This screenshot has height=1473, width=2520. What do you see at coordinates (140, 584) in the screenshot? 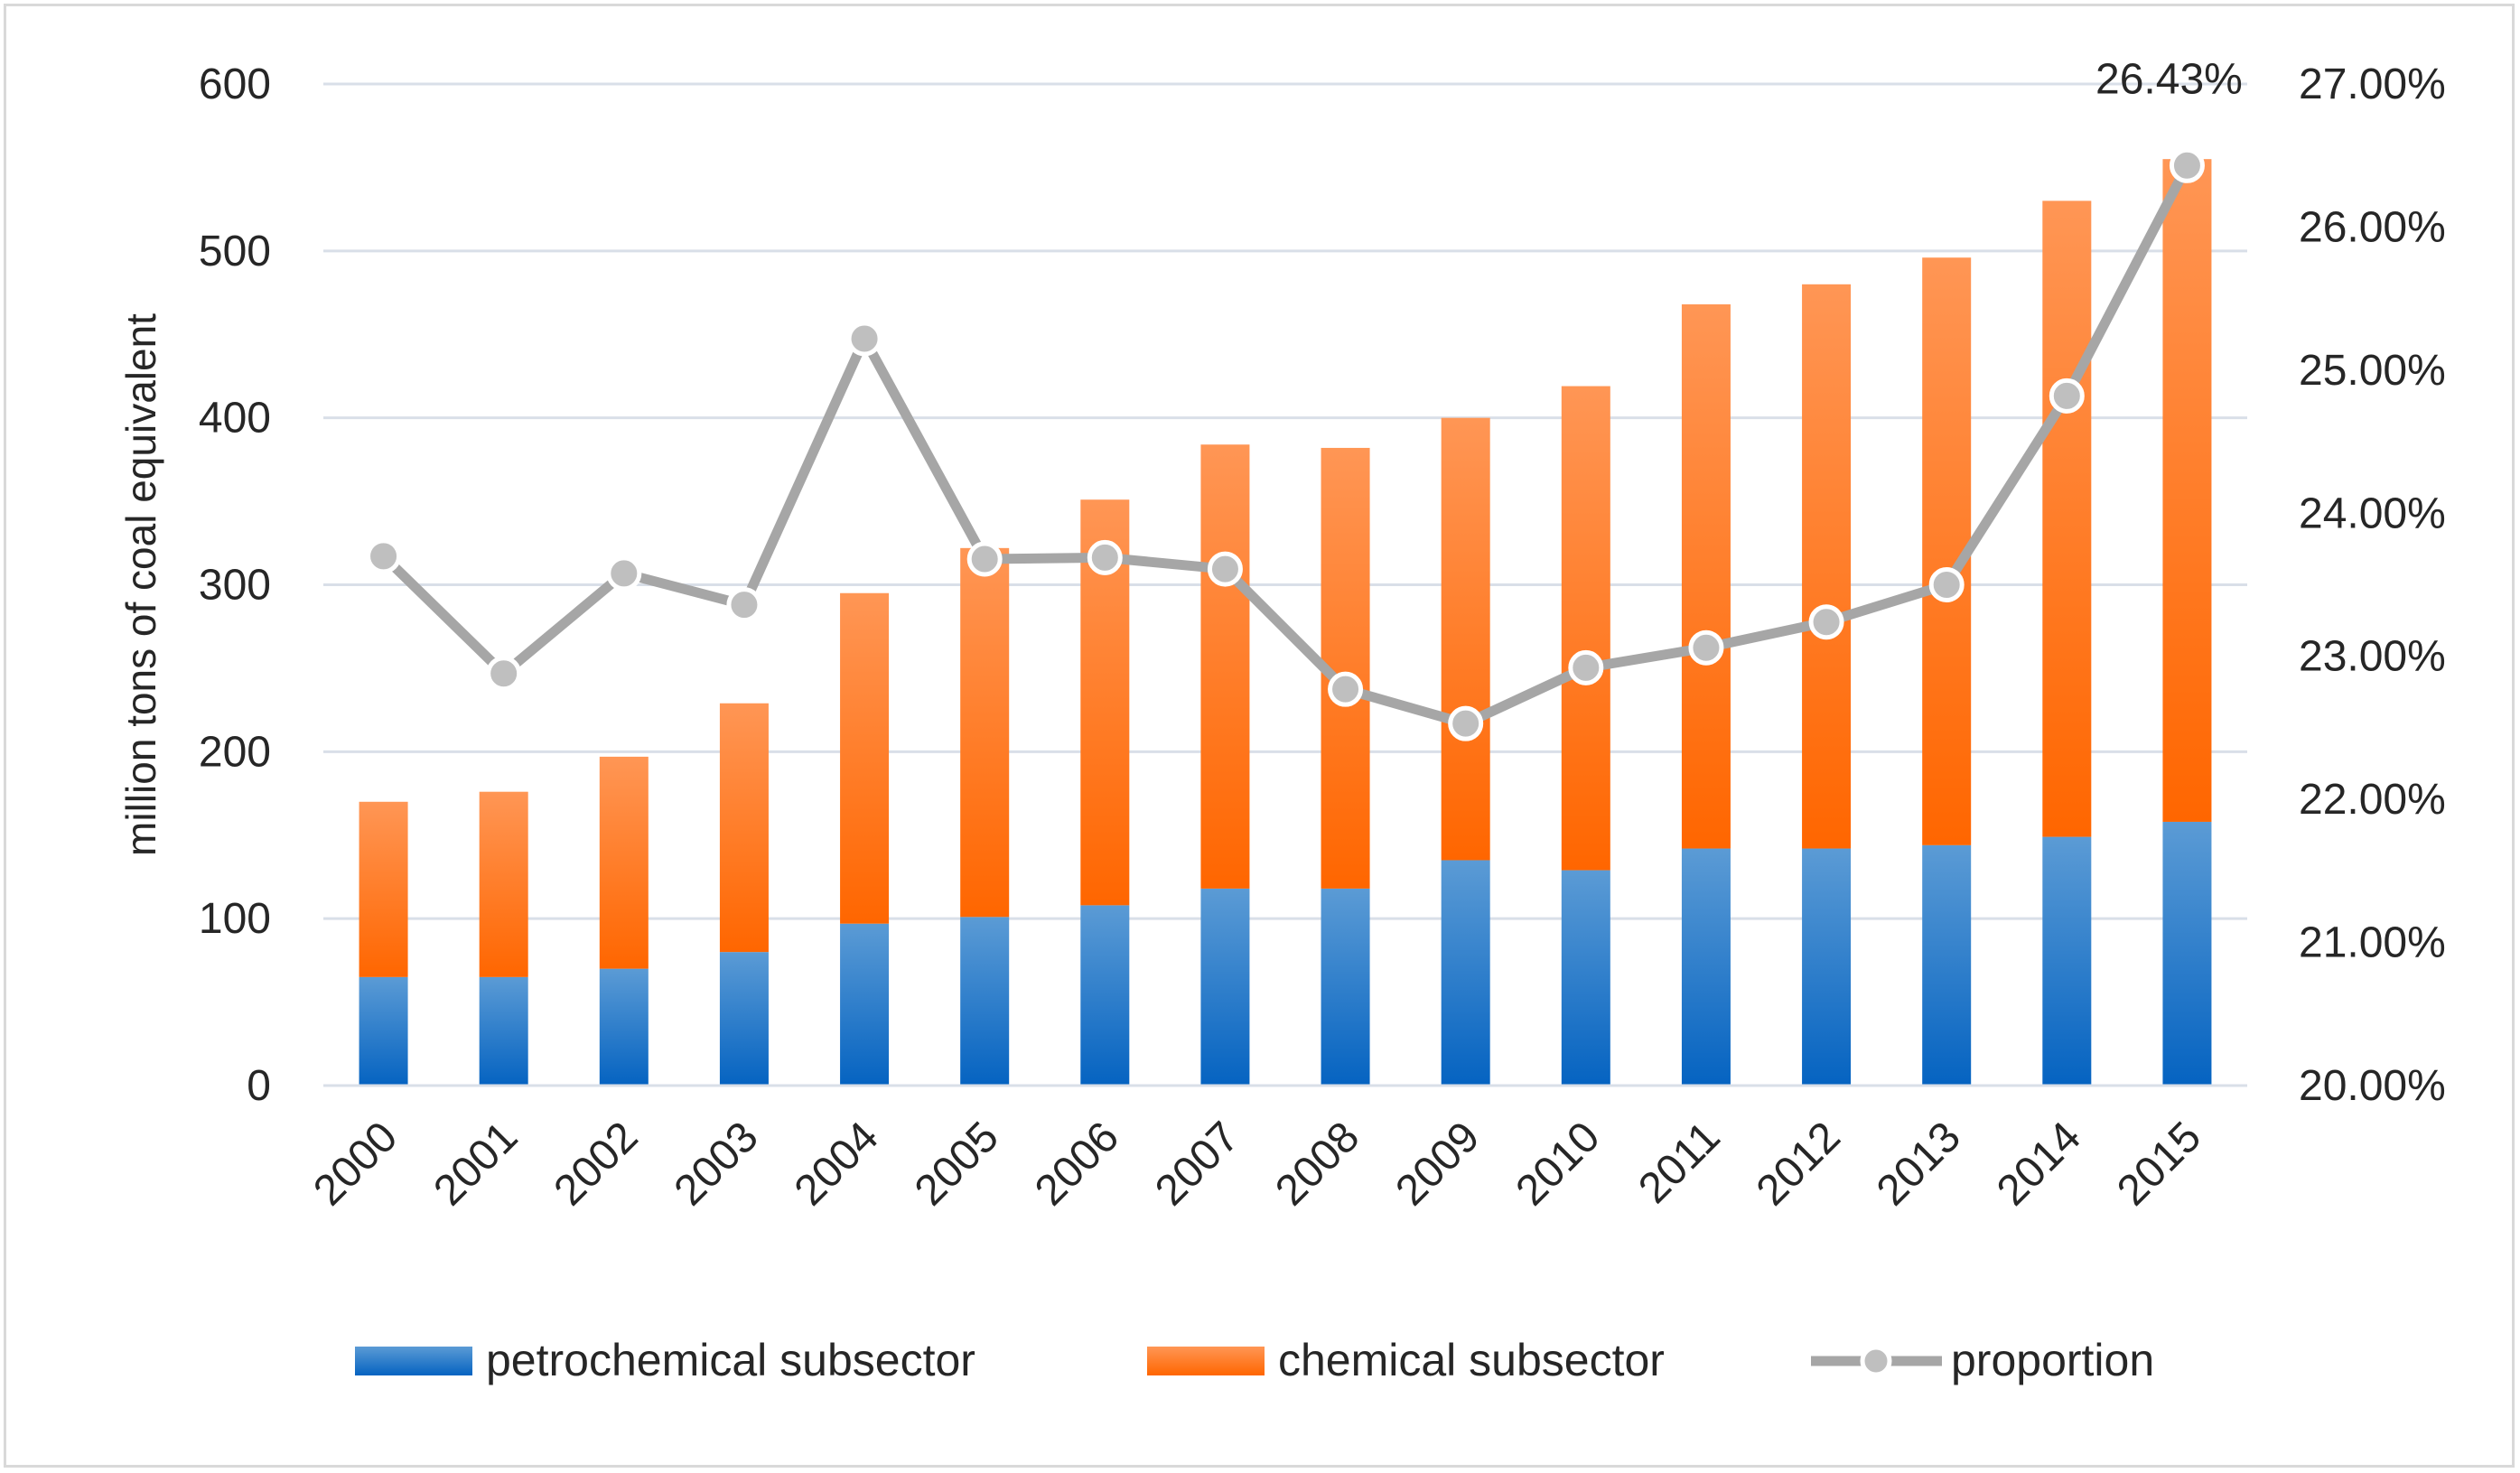
I see `y-axis-title: million tons of coal equivalent` at bounding box center [140, 584].